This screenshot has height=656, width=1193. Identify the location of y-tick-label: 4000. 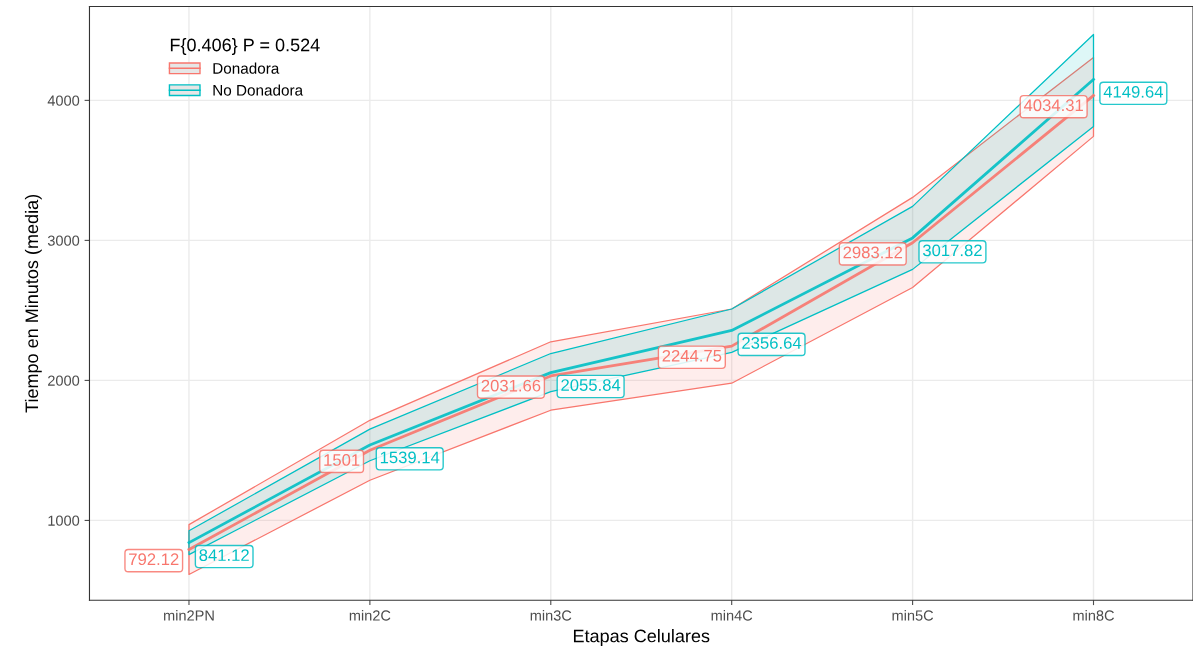
(63, 100).